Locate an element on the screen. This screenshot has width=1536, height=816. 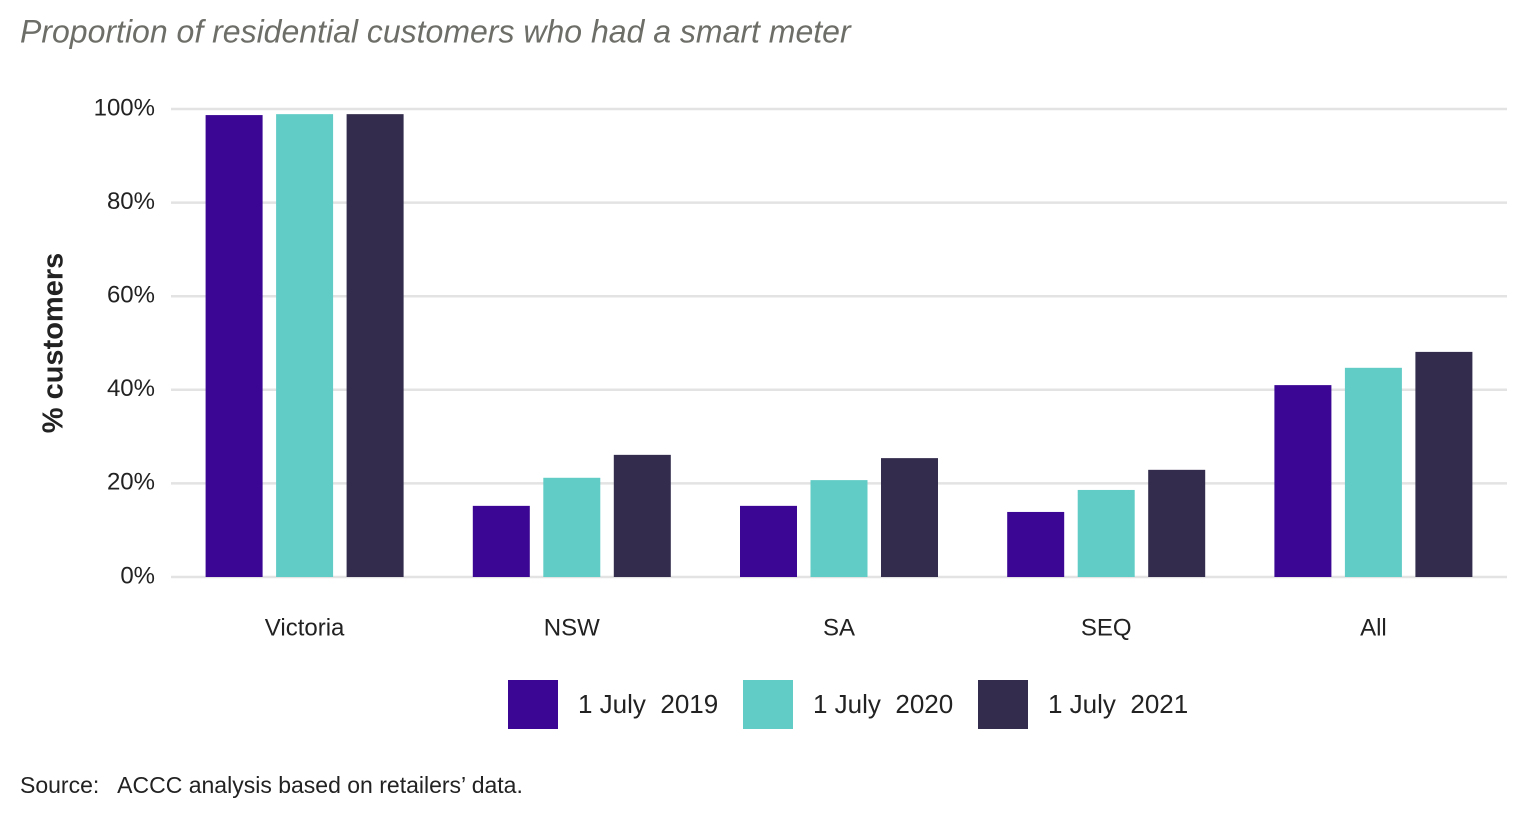
x-tick-label: NSW is located at coordinates (572, 627).